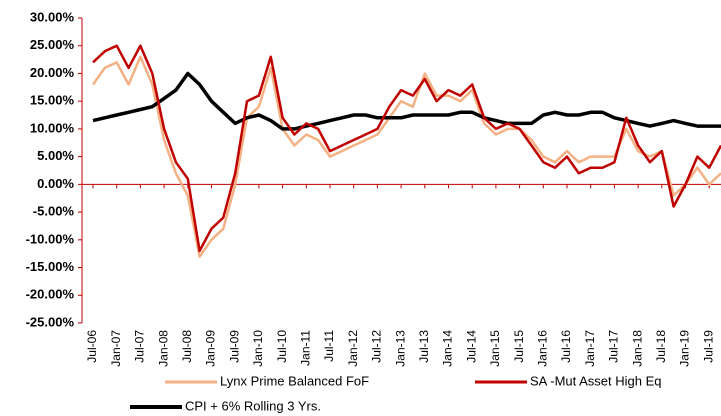  I want to click on x-tick-label: Jan-08, so click(163, 348).